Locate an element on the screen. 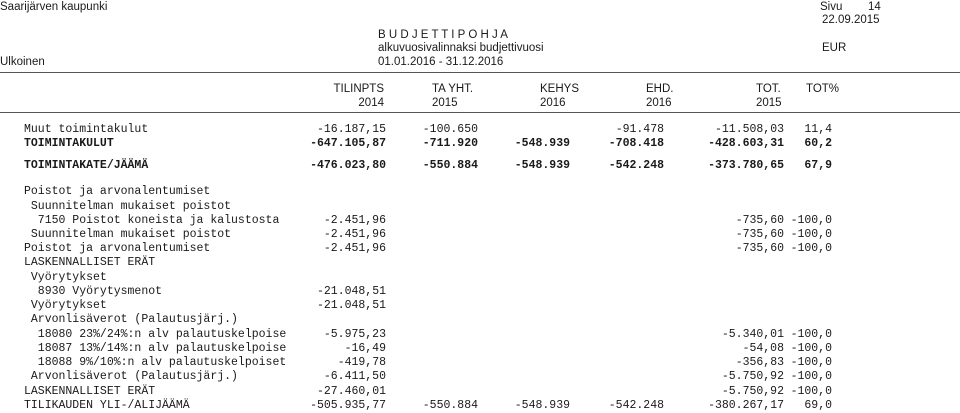 This screenshot has height=413, width=960. row-value: -428.603,31 is located at coordinates (746, 143).